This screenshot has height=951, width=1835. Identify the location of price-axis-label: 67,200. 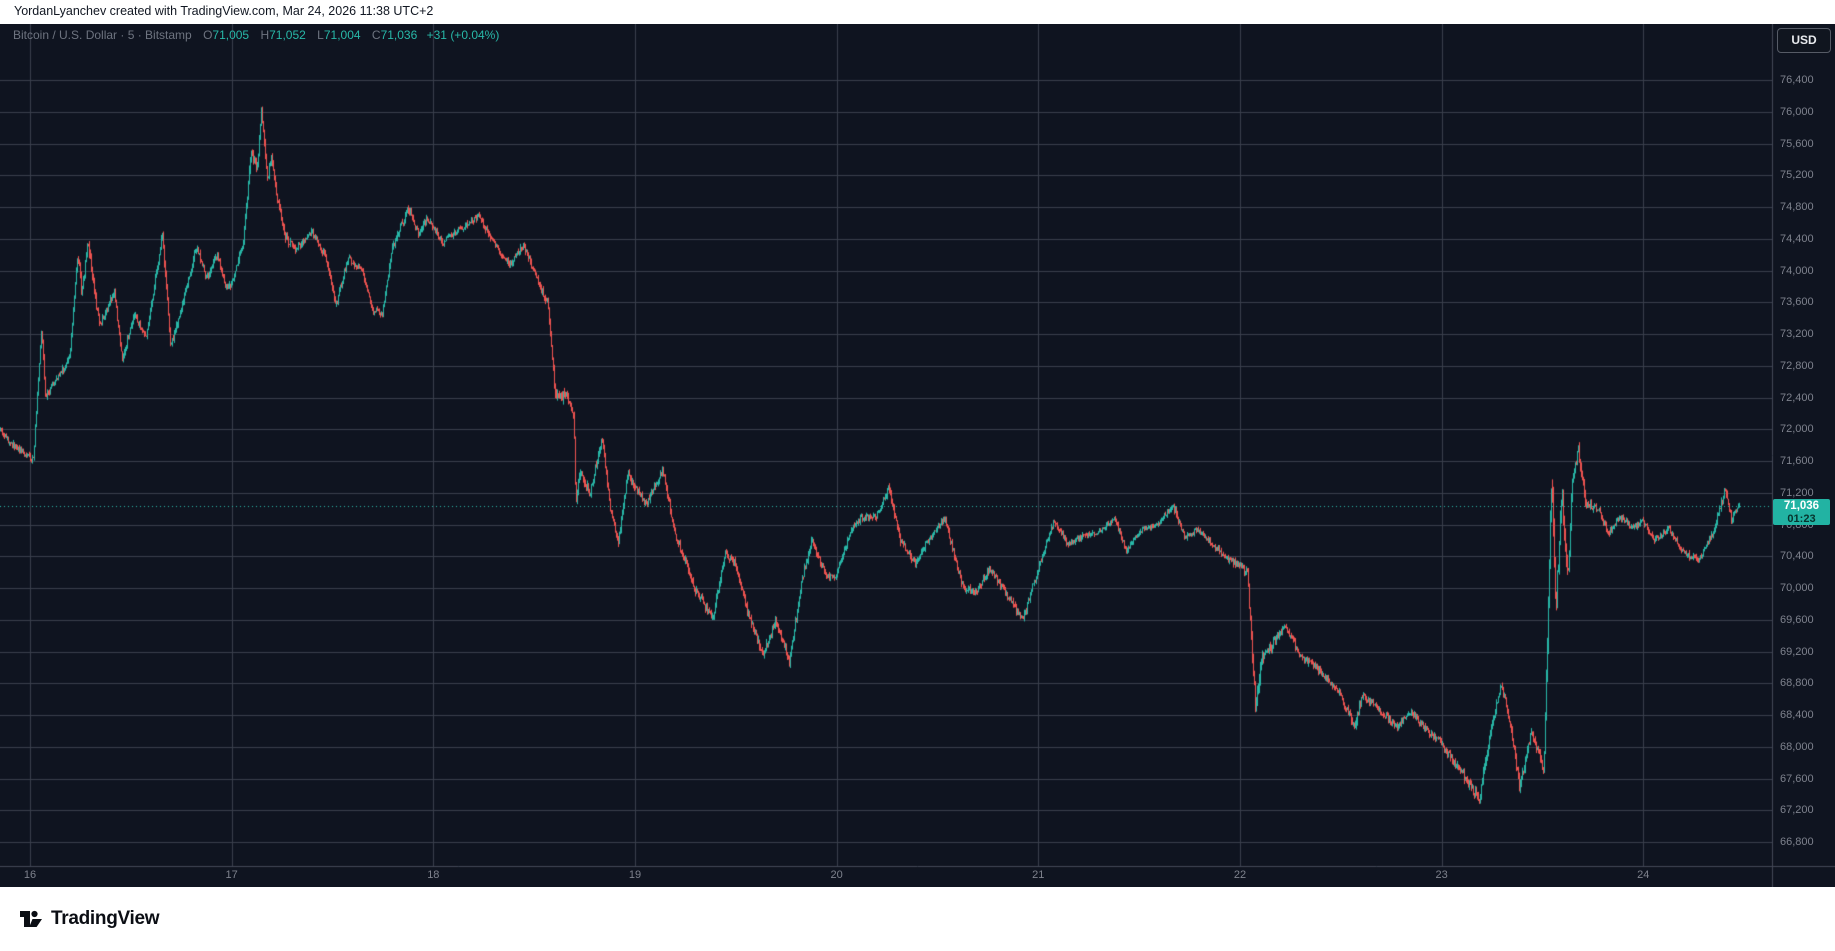
(1797, 810).